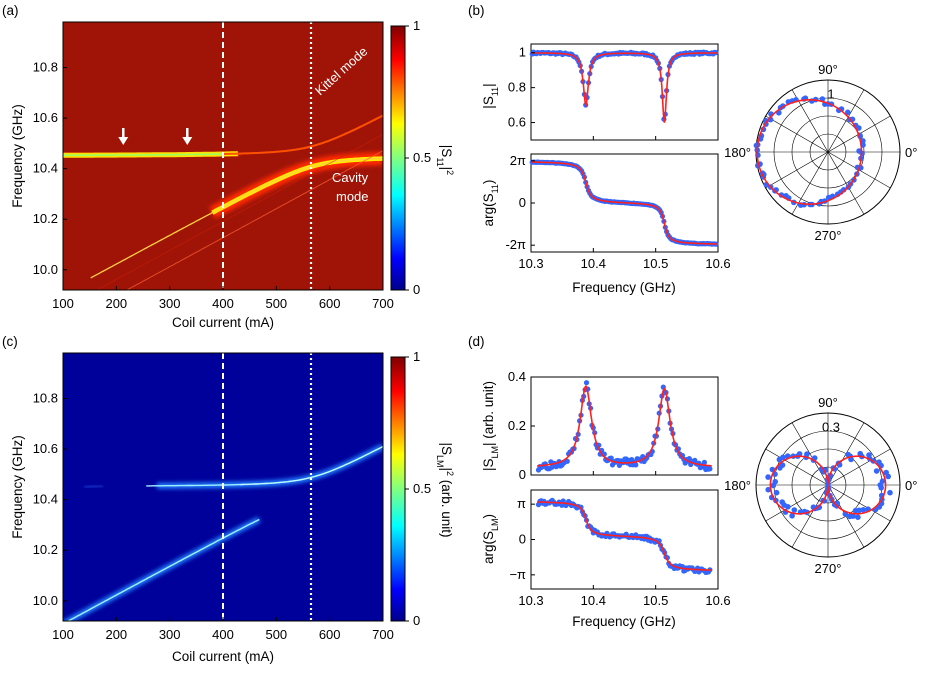  I want to click on y-tick-label: π, so click(521, 503).